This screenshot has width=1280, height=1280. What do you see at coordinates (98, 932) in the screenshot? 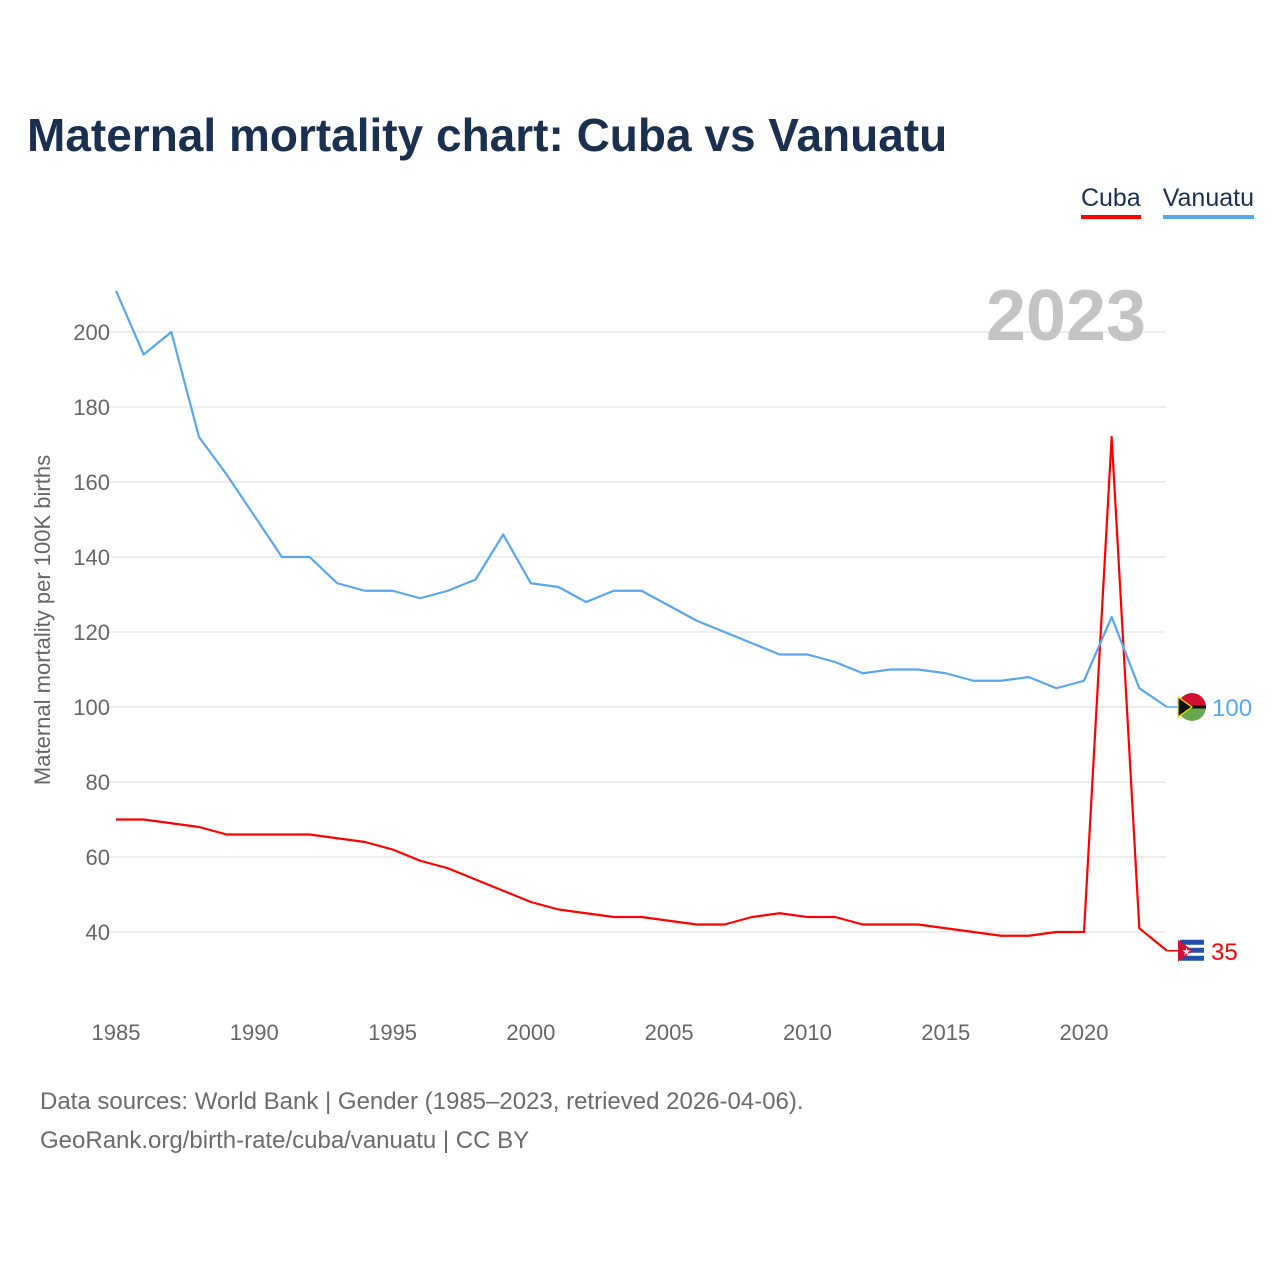
I see `y-tick-label: 40` at bounding box center [98, 932].